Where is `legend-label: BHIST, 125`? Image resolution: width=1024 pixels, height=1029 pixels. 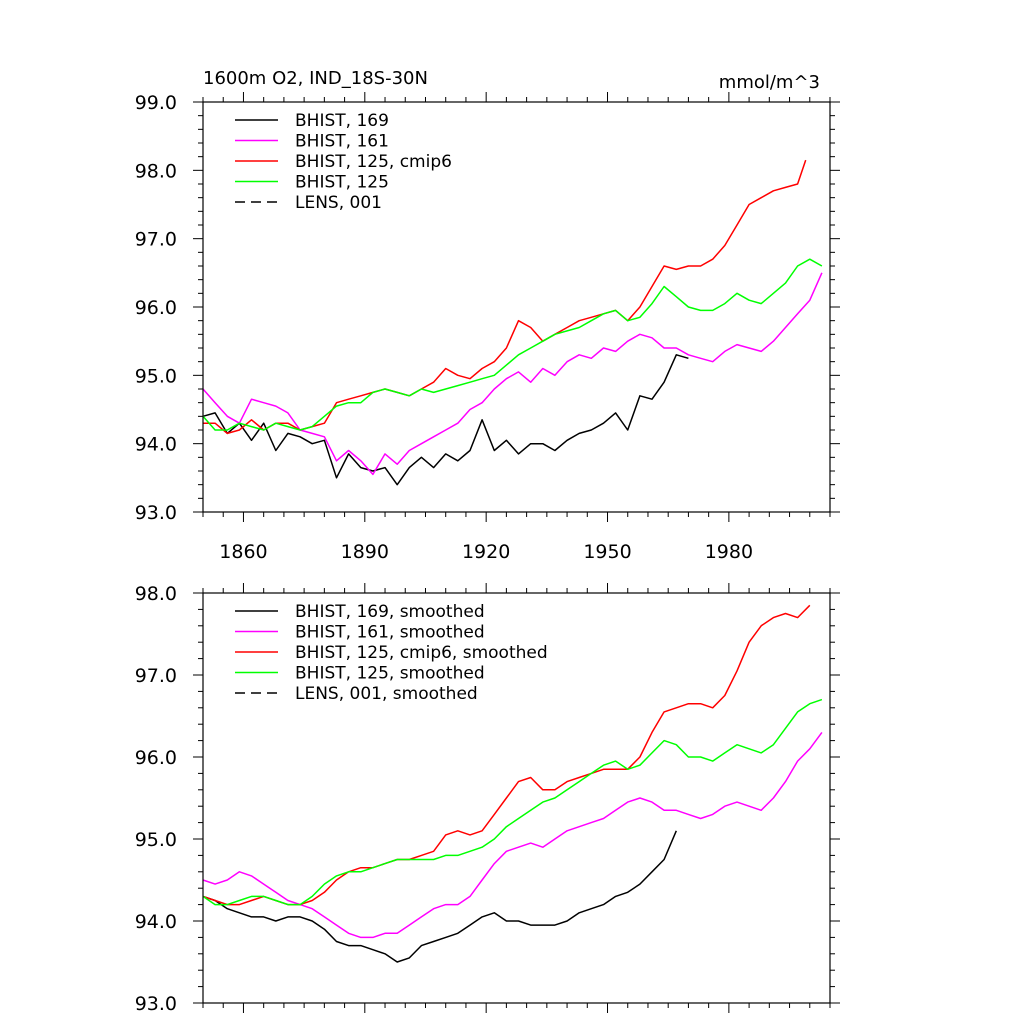 legend-label: BHIST, 125 is located at coordinates (342, 183).